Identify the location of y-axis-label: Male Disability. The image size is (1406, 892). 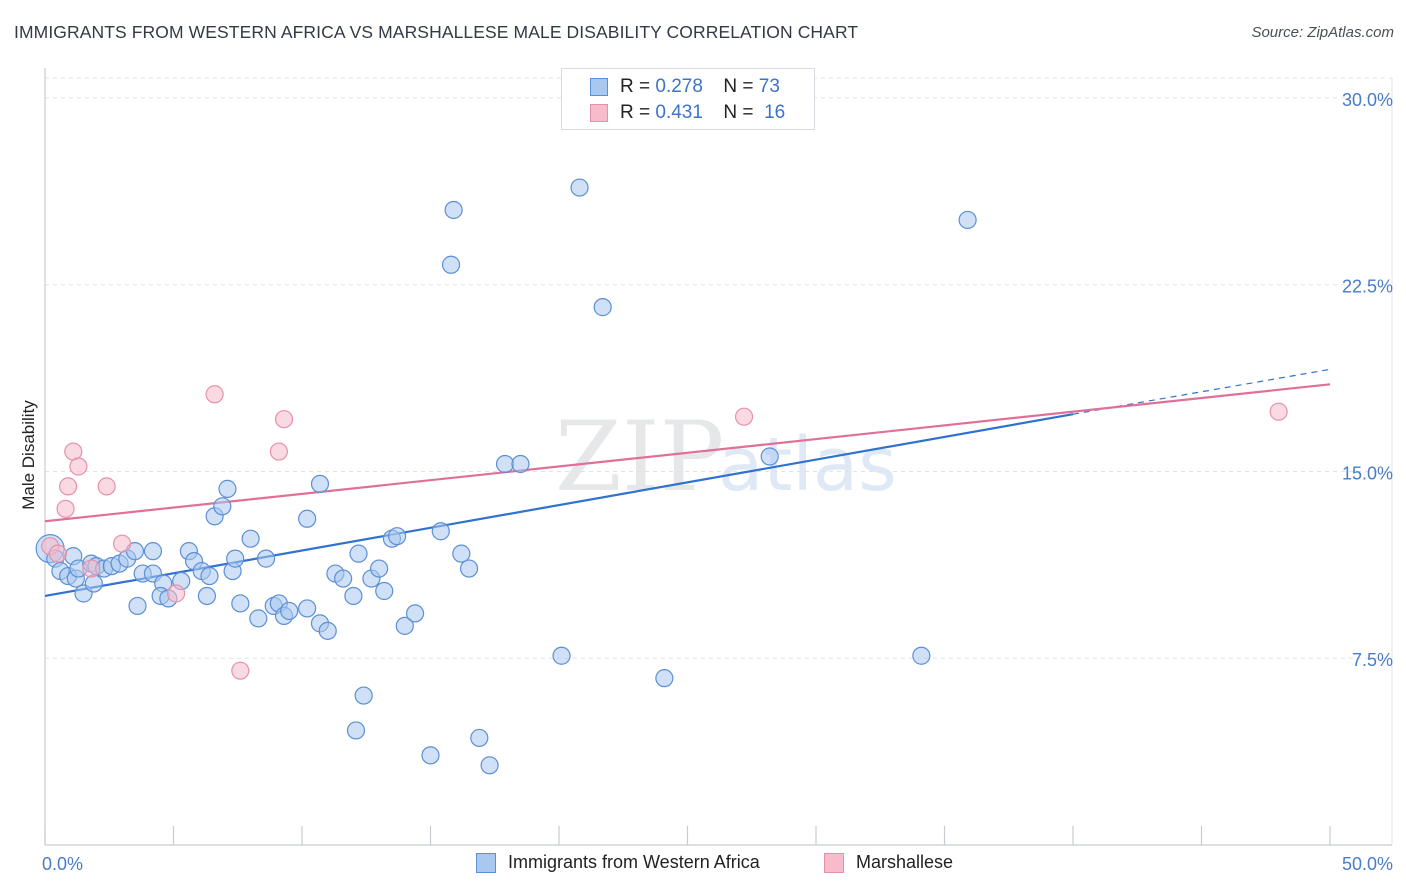
(28, 455).